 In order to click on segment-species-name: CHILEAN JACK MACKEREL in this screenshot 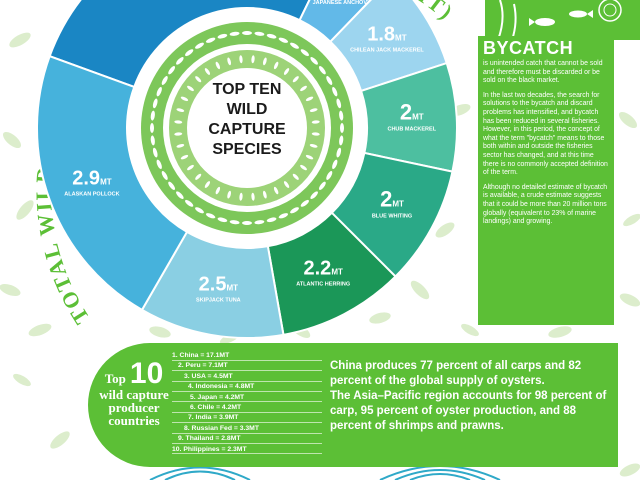, I will do `click(387, 51)`.